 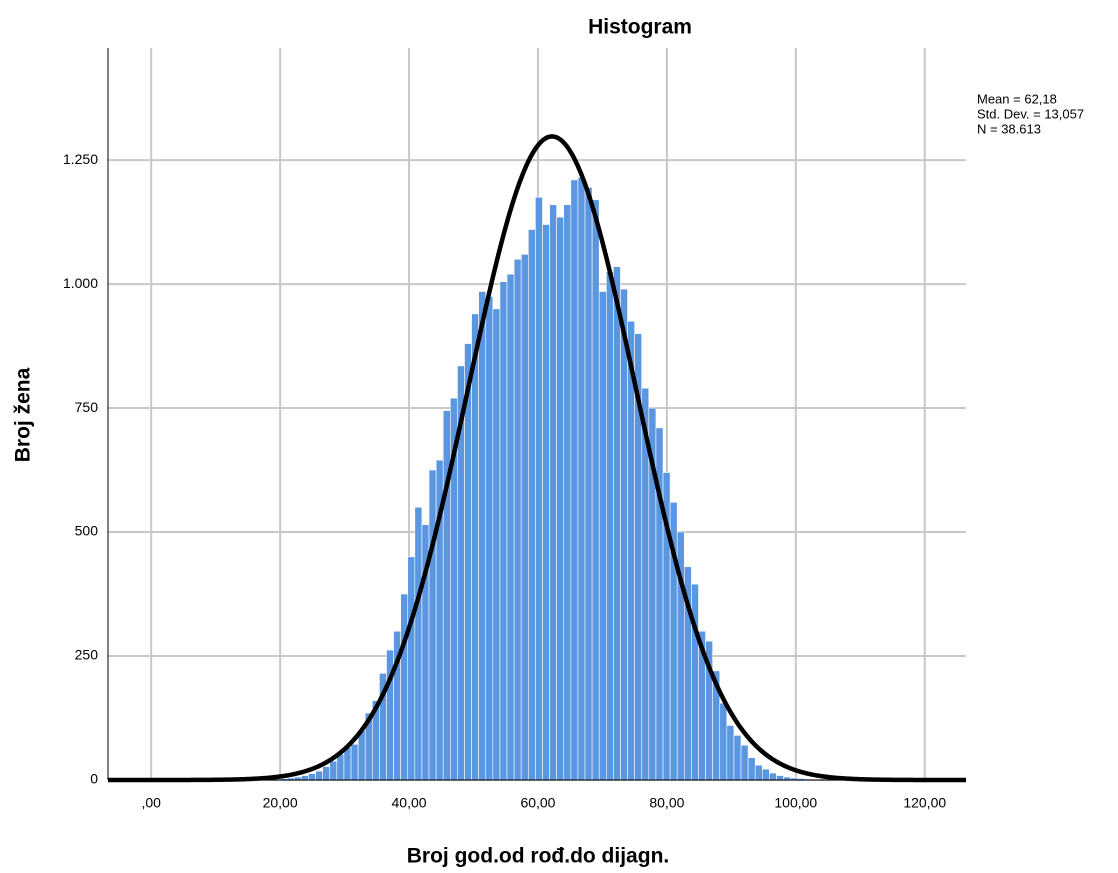 I want to click on x-tick-label: 100,00, so click(x=795, y=803).